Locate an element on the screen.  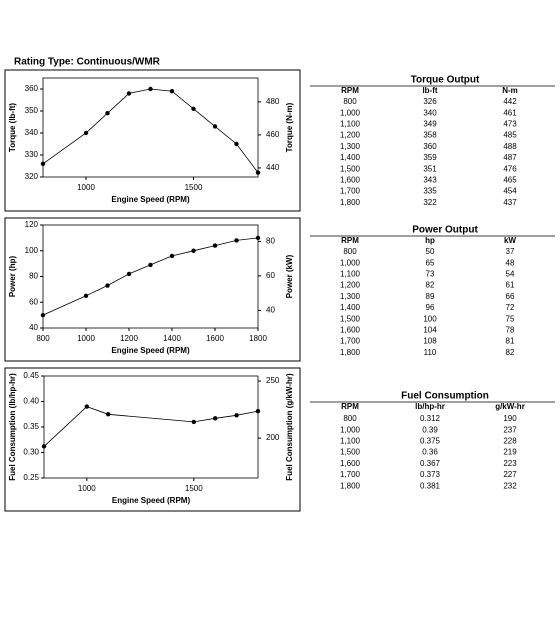
y-tick-label: 350 is located at coordinates (32, 110).